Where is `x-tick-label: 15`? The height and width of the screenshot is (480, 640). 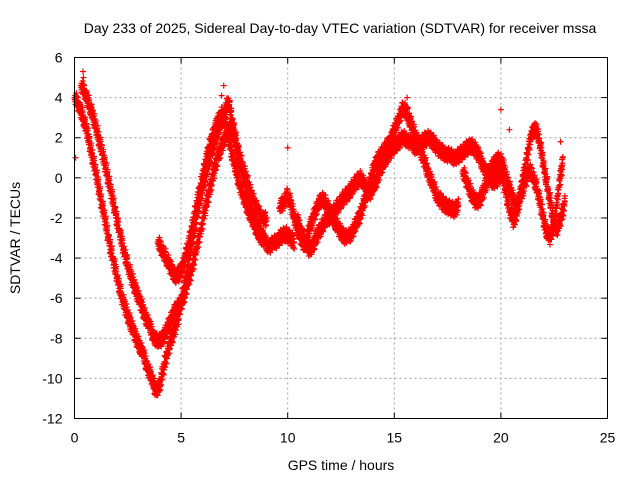
x-tick-label: 15 is located at coordinates (395, 438).